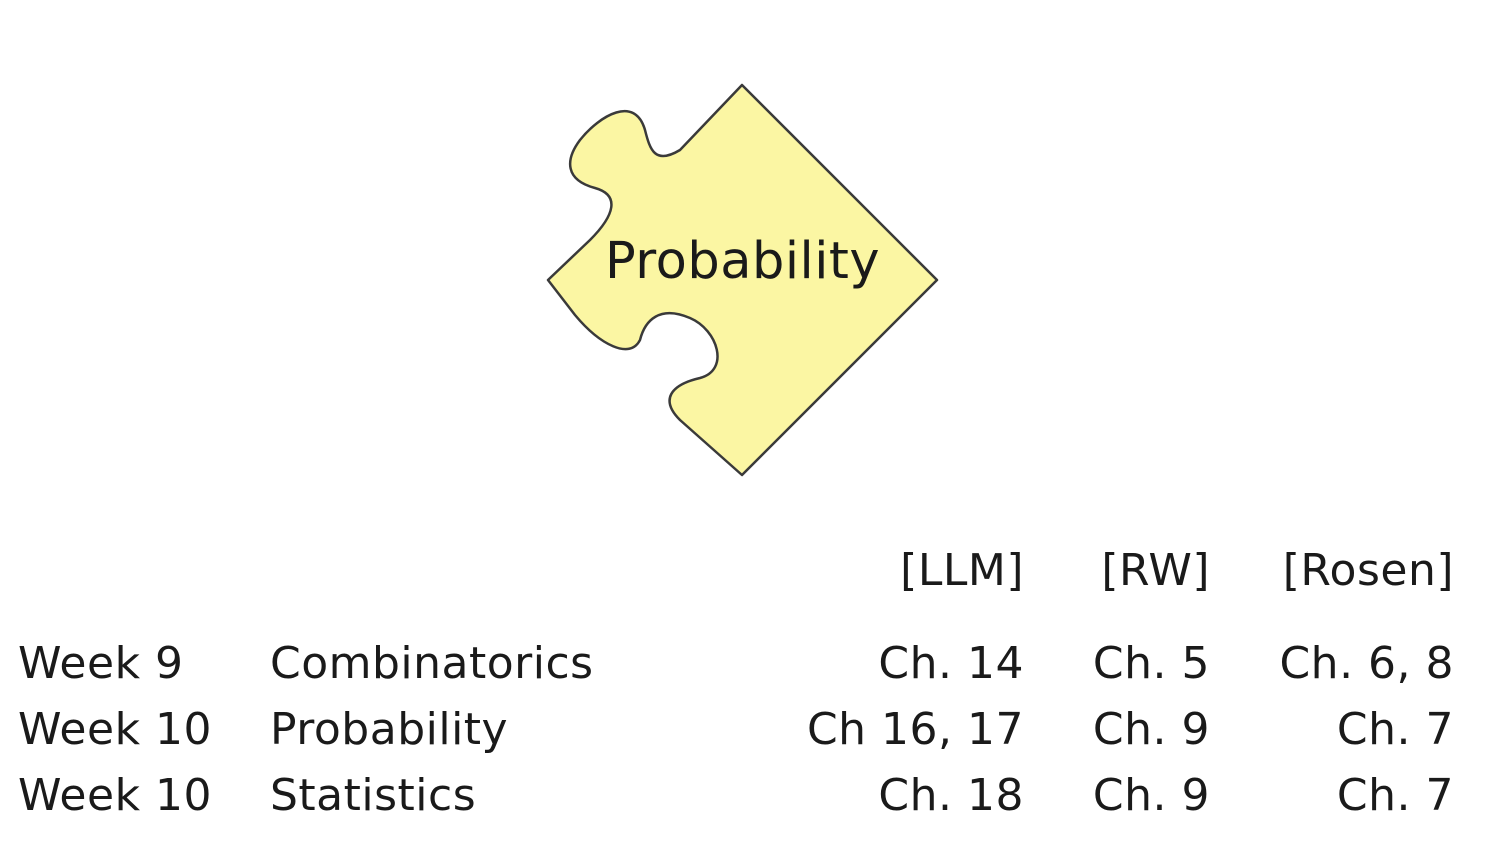 Image resolution: width=1512 pixels, height=842 pixels. I want to click on probability-puzzle-piece: Probability, so click(742, 279).